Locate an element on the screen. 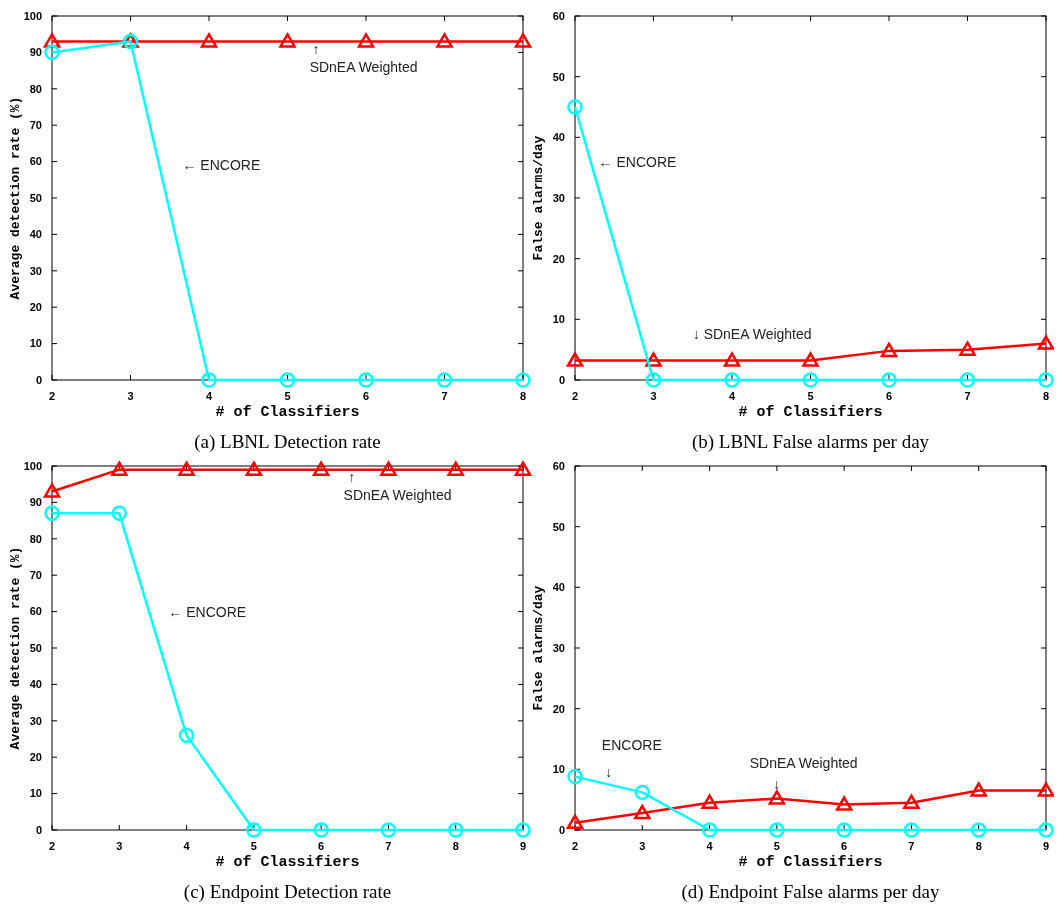  annotation: ↓ is located at coordinates (777, 784).